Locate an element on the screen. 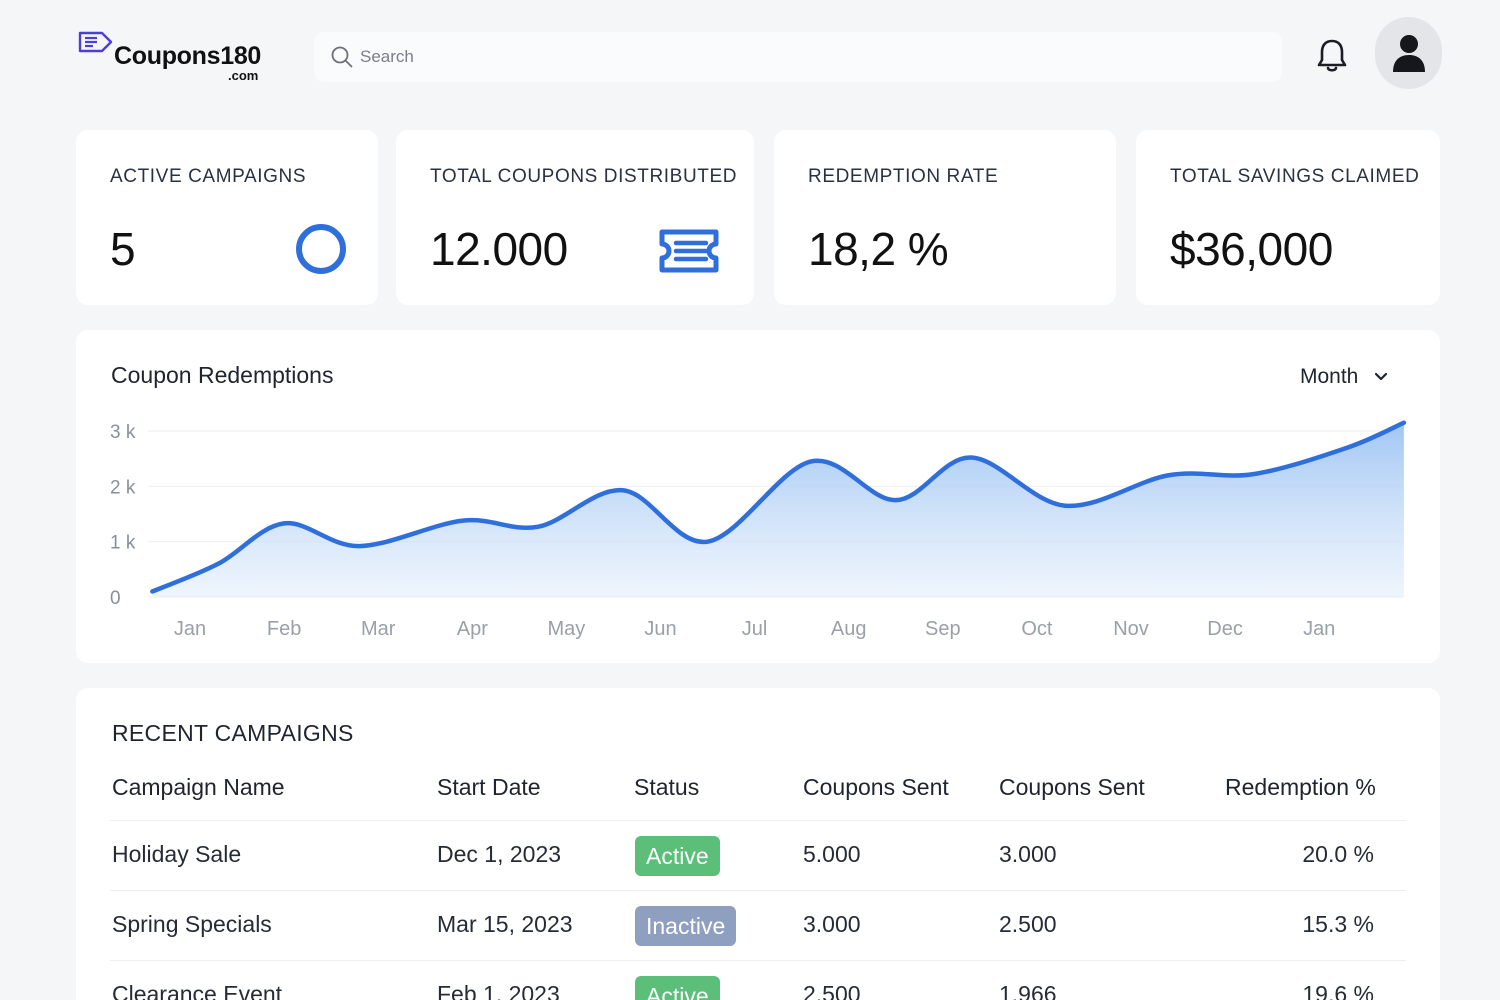  column-header-redemption-rate: Redemption % is located at coordinates (1300, 787).